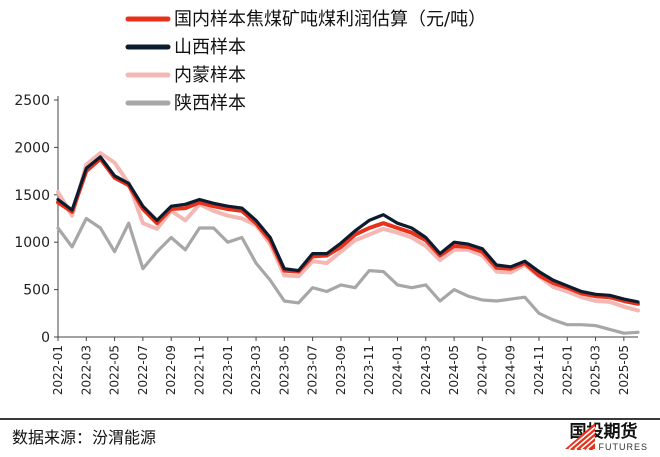 This screenshot has width=660, height=457. What do you see at coordinates (426, 370) in the screenshot?
I see `x-tick-label: 2024-03` at bounding box center [426, 370].